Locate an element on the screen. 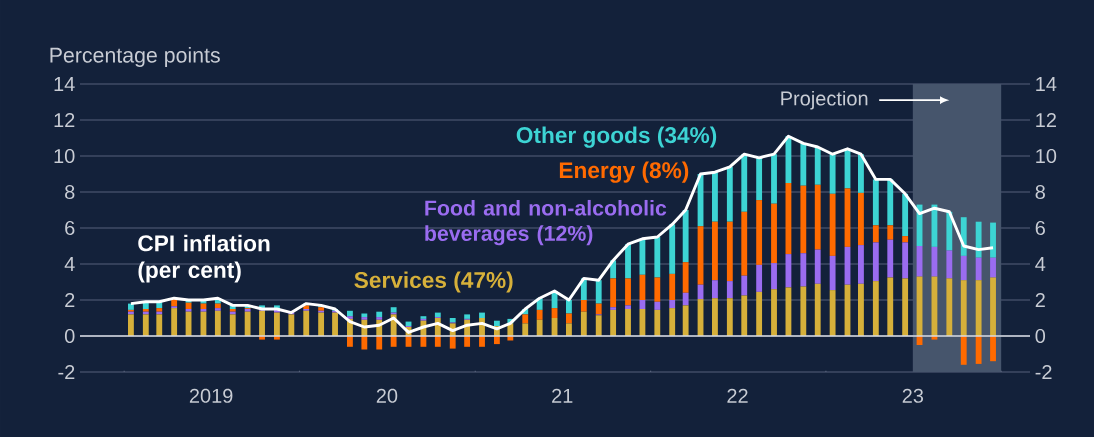 The image size is (1094, 437). y-tick-label: 14 is located at coordinates (64, 84).